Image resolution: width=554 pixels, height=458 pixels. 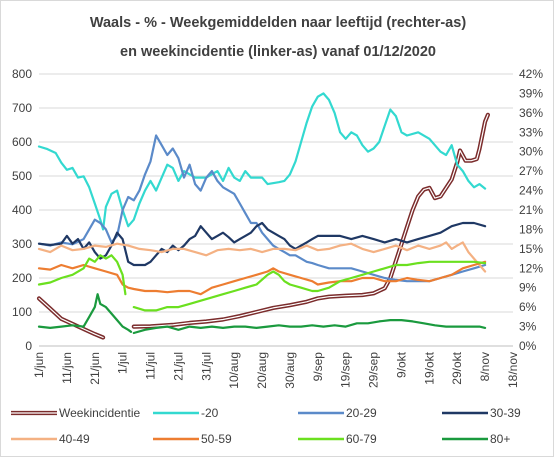 What do you see at coordinates (531, 171) in the screenshot?
I see `y-right-tick-label: 27%` at bounding box center [531, 171].